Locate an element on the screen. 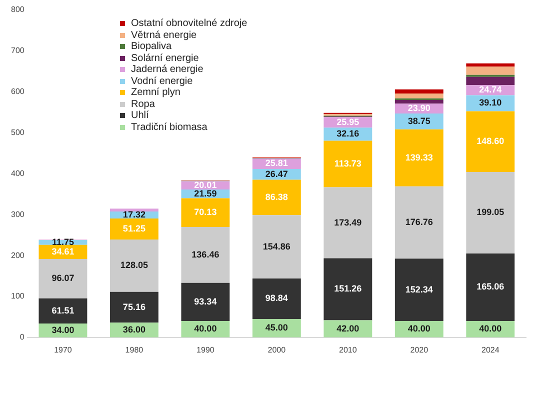  x-tick-label: 2000 is located at coordinates (277, 349).